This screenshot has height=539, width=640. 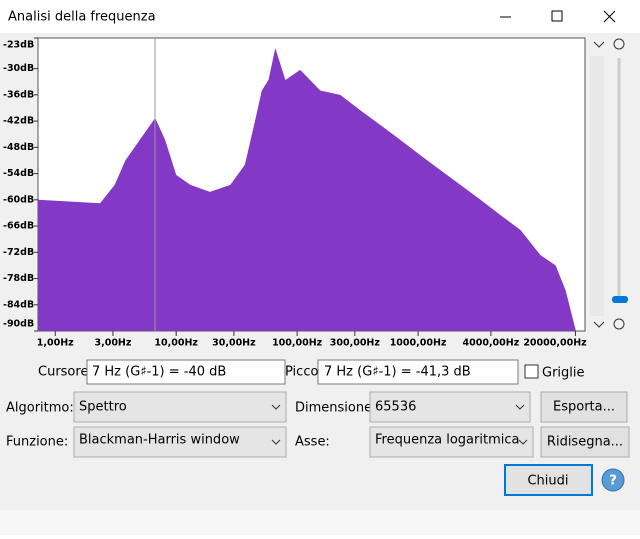 I want to click on scroll-down, so click(x=599, y=324).